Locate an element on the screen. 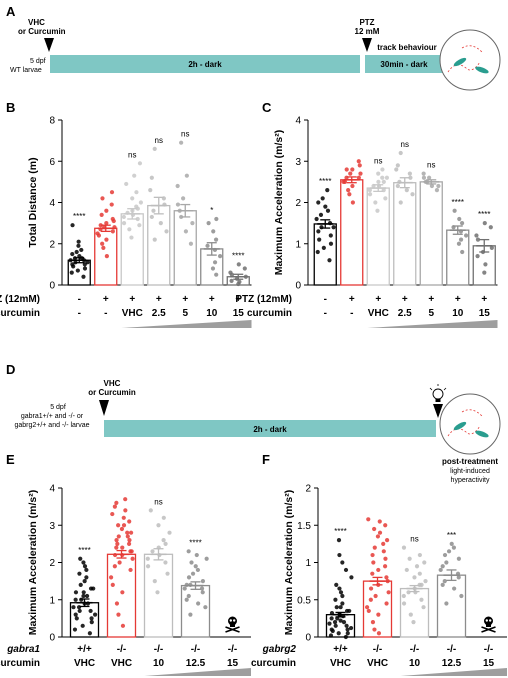 The width and height of the screenshot is (508, 678). y-tick-label: 1 is located at coordinates (308, 563).